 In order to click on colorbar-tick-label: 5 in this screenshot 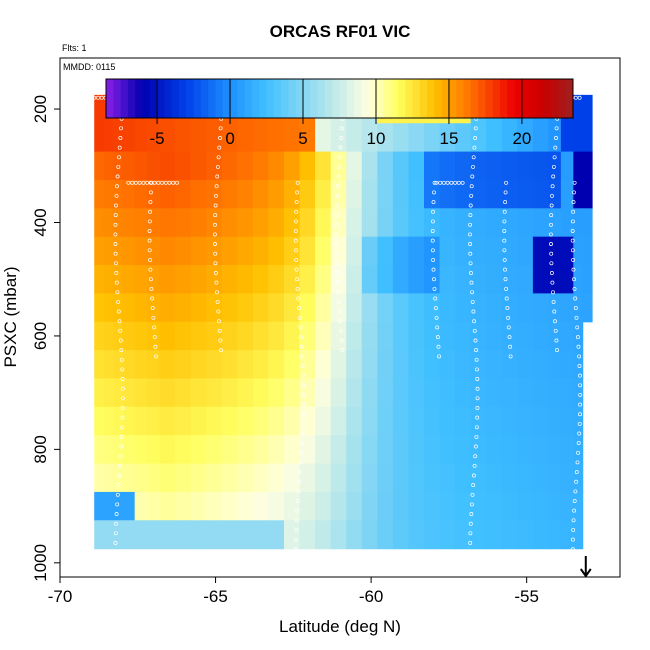, I will do `click(302, 138)`.